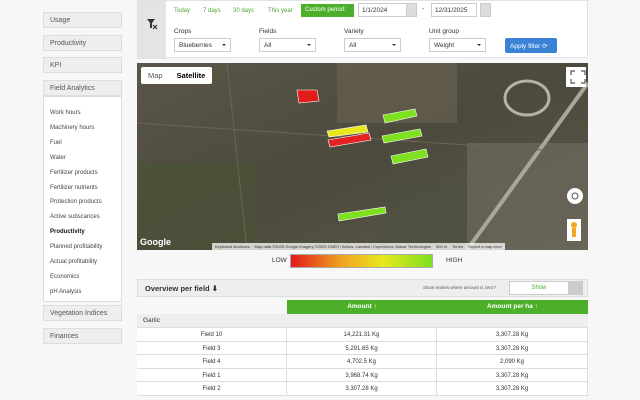 The image size is (640, 400). I want to click on filter-label: Unit group, so click(444, 31).